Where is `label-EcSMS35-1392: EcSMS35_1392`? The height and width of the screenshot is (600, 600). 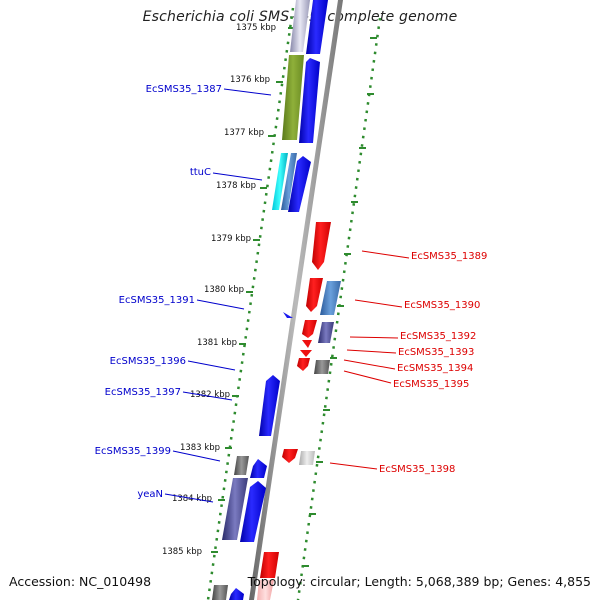 label-EcSMS35-1392: EcSMS35_1392 is located at coordinates (412, 336).